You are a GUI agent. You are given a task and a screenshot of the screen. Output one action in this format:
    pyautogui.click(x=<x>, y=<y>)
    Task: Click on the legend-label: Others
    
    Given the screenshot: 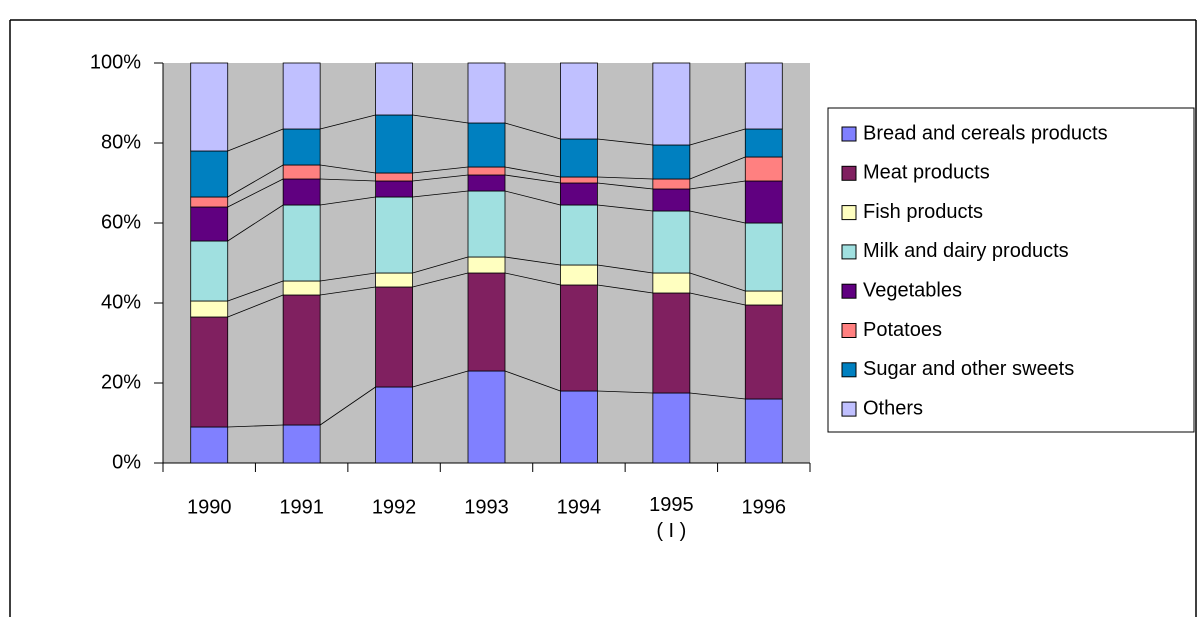 What is the action you would take?
    pyautogui.click(x=893, y=408)
    